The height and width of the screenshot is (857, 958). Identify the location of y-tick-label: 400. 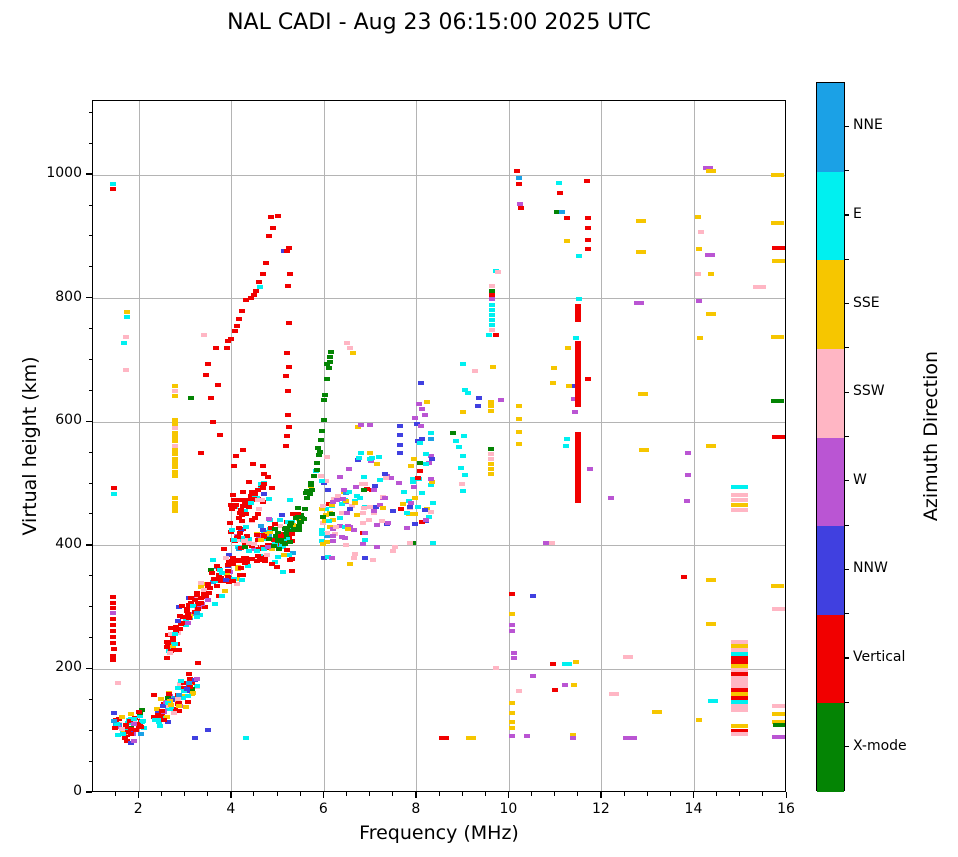
(68, 543).